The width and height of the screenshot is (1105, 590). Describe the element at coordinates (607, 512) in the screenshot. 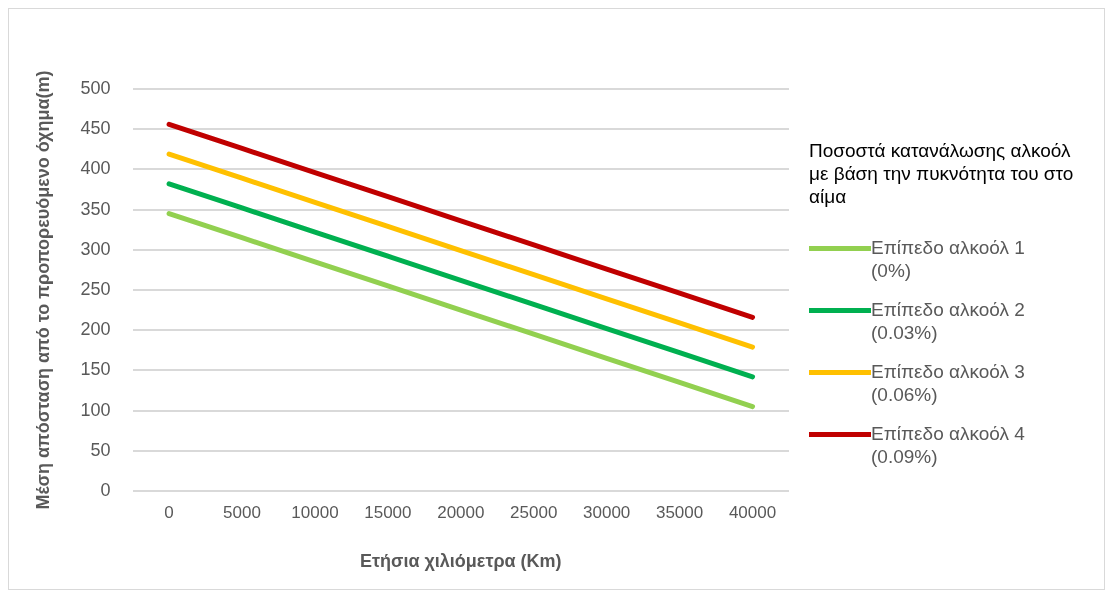

I see `x-tick-label: 30000` at that location.